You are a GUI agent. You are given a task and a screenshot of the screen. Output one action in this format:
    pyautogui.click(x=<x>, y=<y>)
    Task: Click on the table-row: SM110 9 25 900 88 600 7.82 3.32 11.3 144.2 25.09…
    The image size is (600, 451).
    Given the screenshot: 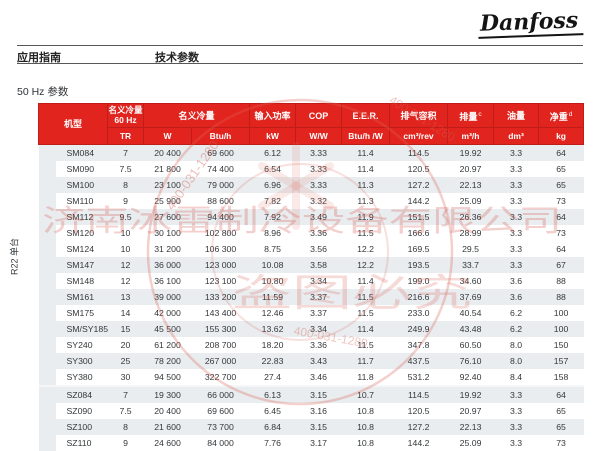 What is the action you would take?
    pyautogui.click(x=311, y=201)
    